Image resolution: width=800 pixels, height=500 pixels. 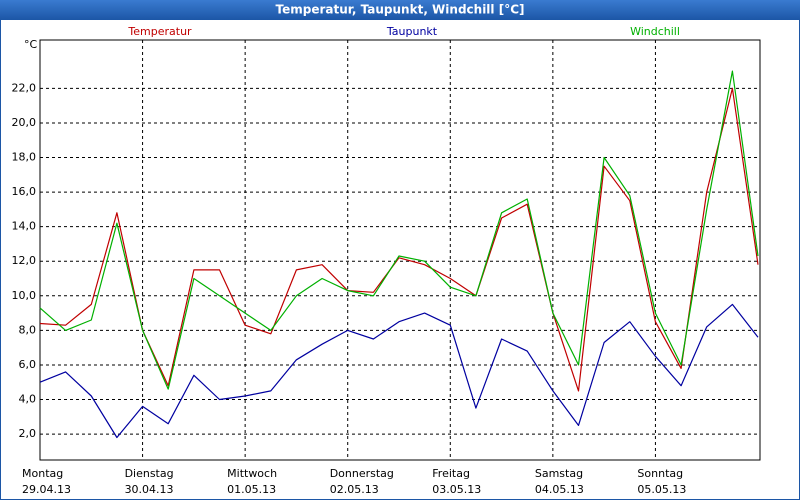 What do you see at coordinates (24, 157) in the screenshot?
I see `y-tick-label: 18,0` at bounding box center [24, 157].